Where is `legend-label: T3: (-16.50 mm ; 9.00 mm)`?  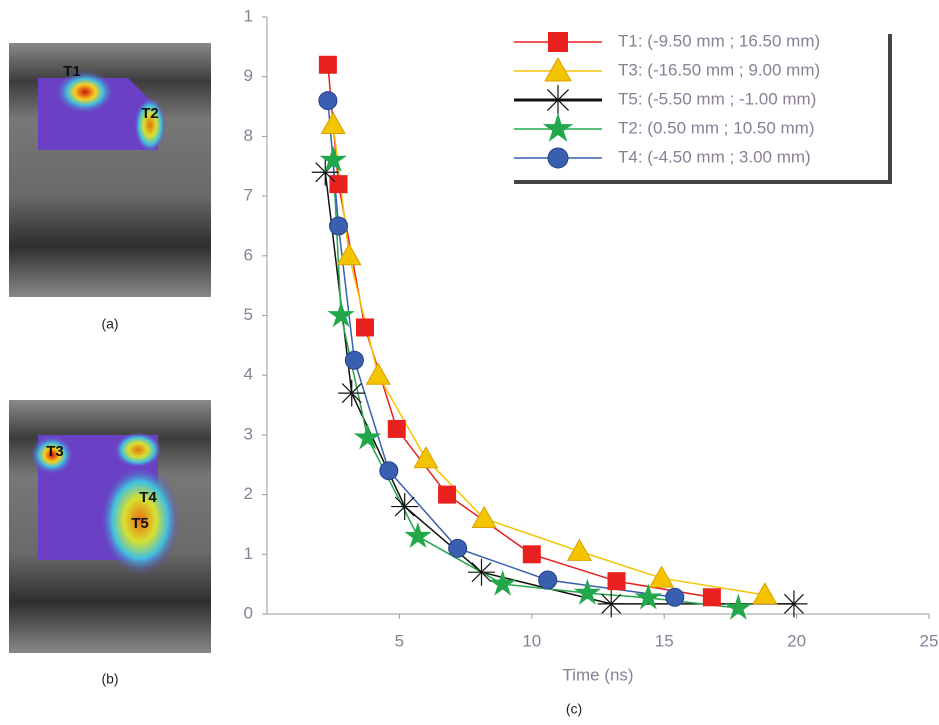 legend-label: T3: (-16.50 mm ; 9.00 mm) is located at coordinates (719, 69).